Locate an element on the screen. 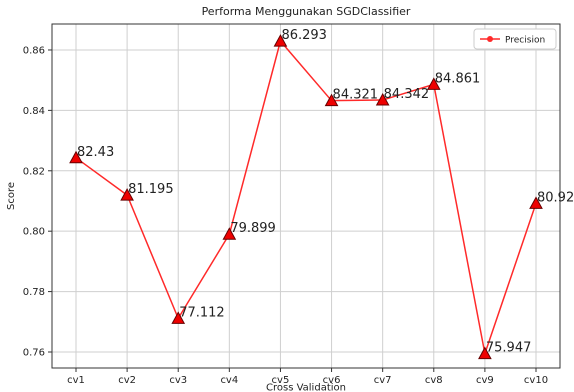 The width and height of the screenshot is (574, 392). y-tick-label: 0.82 is located at coordinates (34, 171).